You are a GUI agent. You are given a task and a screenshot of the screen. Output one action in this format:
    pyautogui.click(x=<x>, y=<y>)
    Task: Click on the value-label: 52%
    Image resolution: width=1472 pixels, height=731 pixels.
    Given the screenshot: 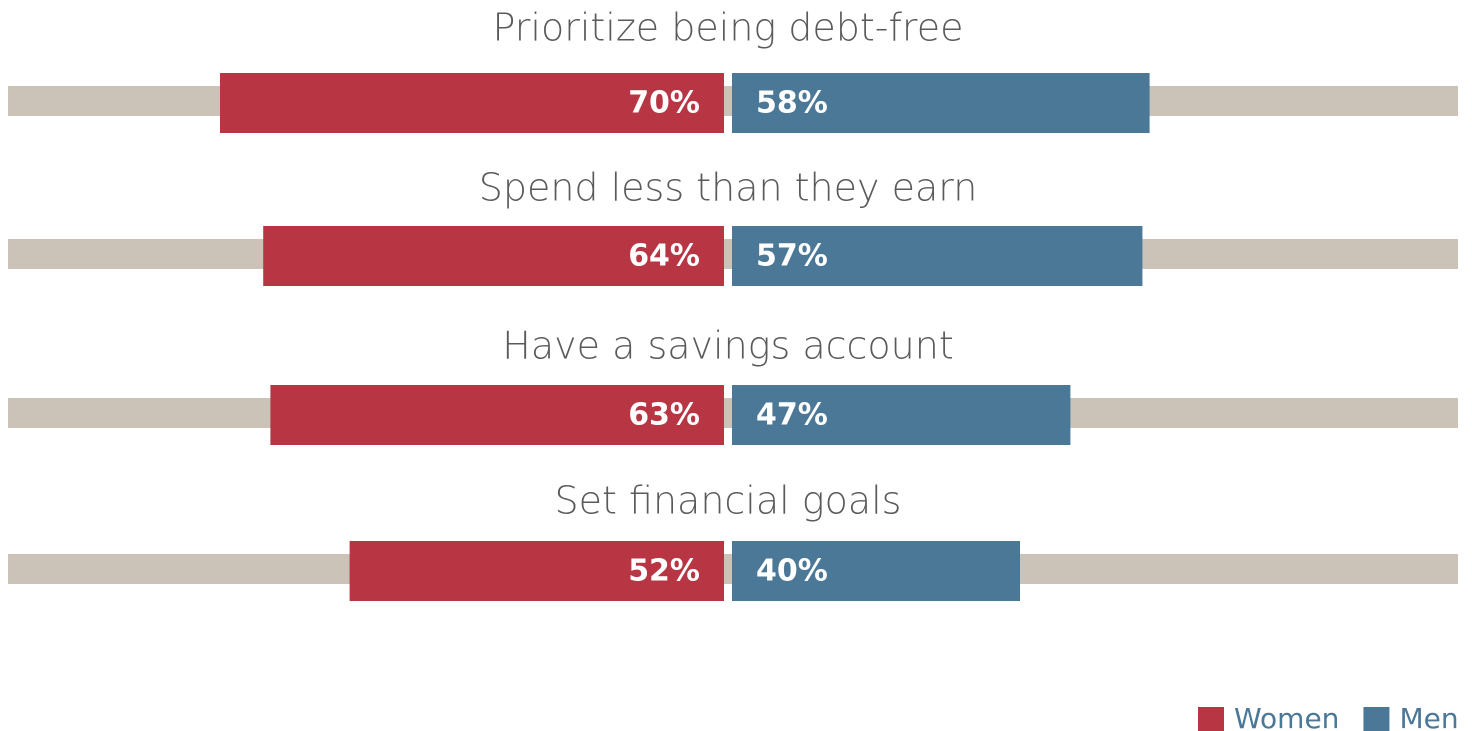 What is the action you would take?
    pyautogui.click(x=664, y=571)
    